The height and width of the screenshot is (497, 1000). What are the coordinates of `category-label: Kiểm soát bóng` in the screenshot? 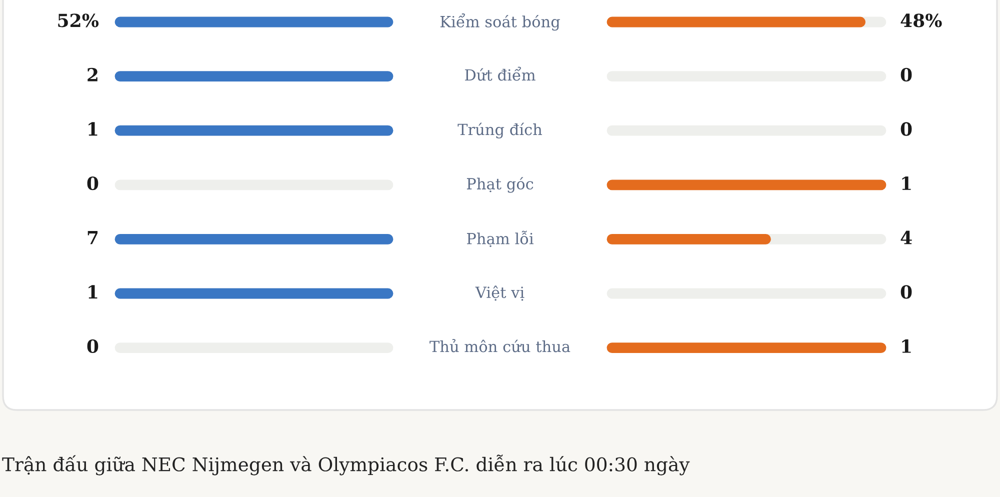 It's located at (500, 22).